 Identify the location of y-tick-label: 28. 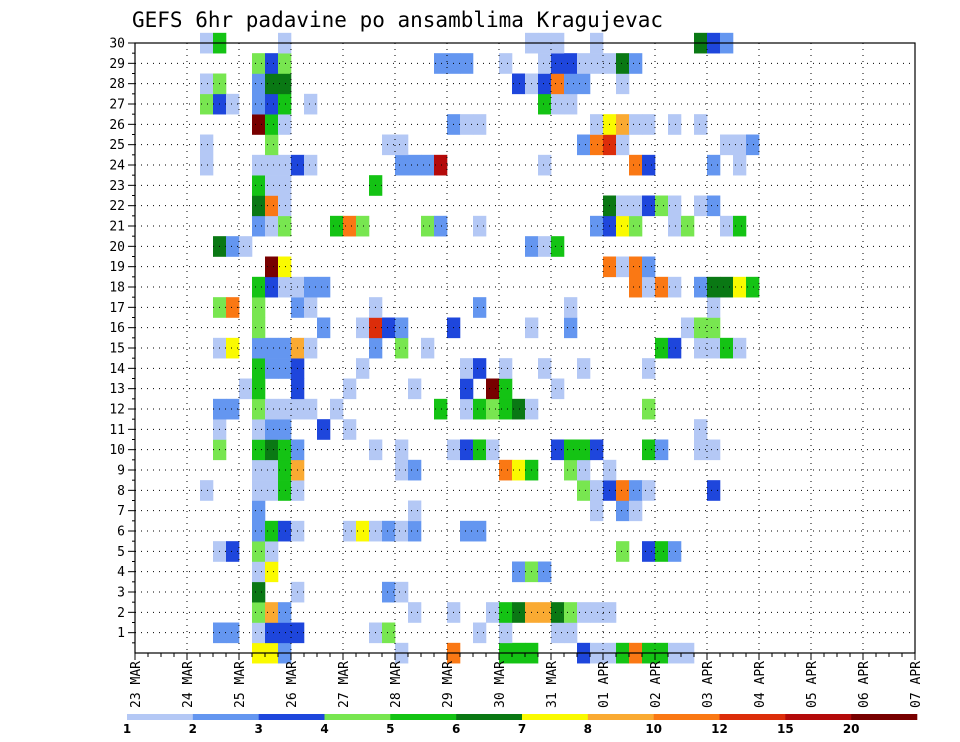
(117, 84).